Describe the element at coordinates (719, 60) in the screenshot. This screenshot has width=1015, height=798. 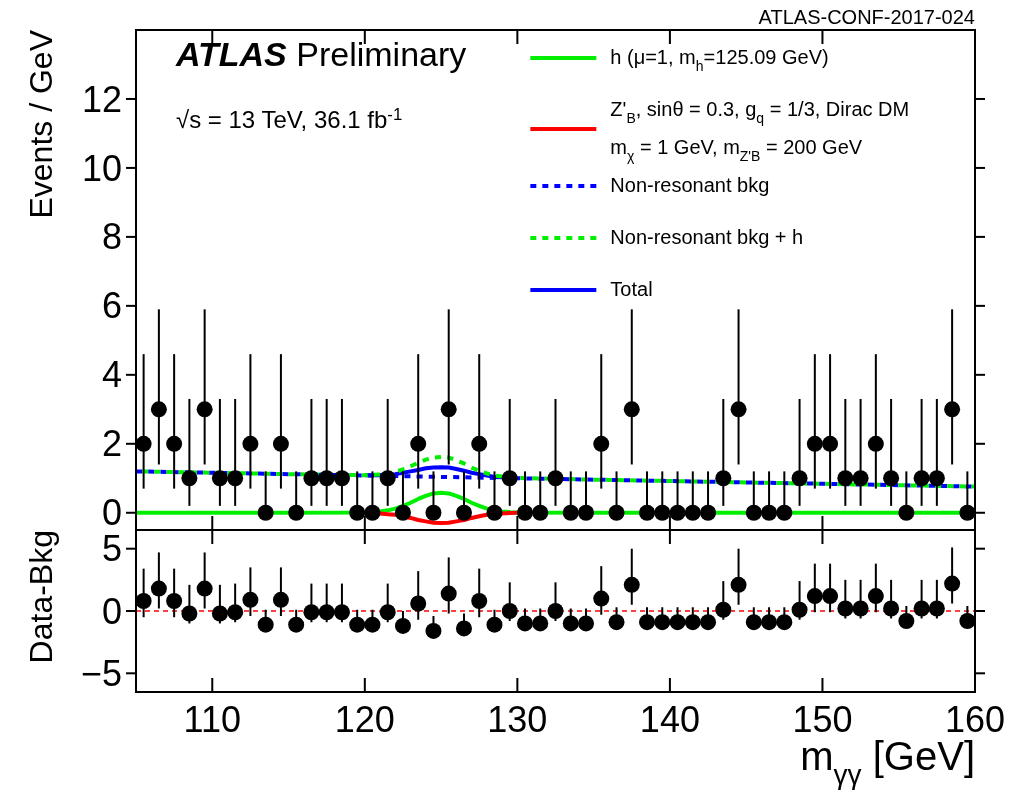
I see `legend-label: h (μ=1, m$_{h}$=125.09 GeV)` at that location.